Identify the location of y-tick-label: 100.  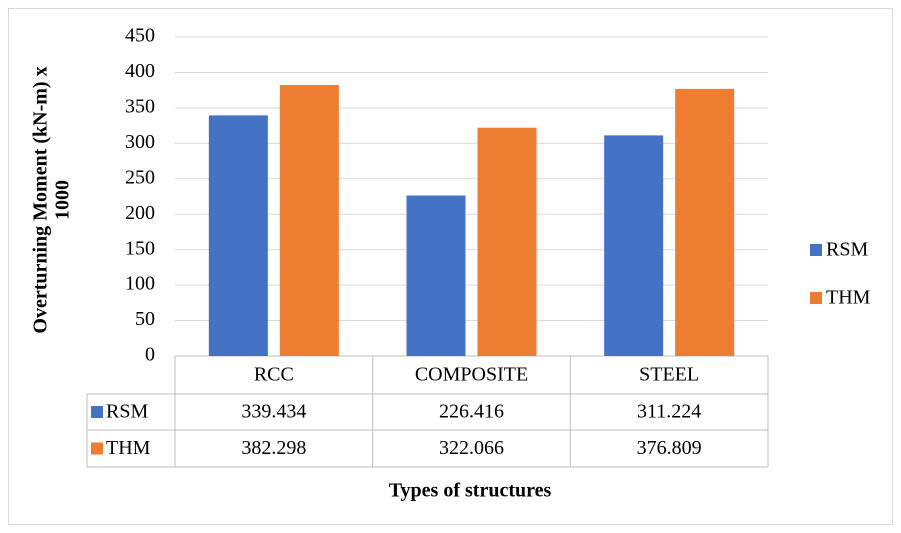
(140, 284).